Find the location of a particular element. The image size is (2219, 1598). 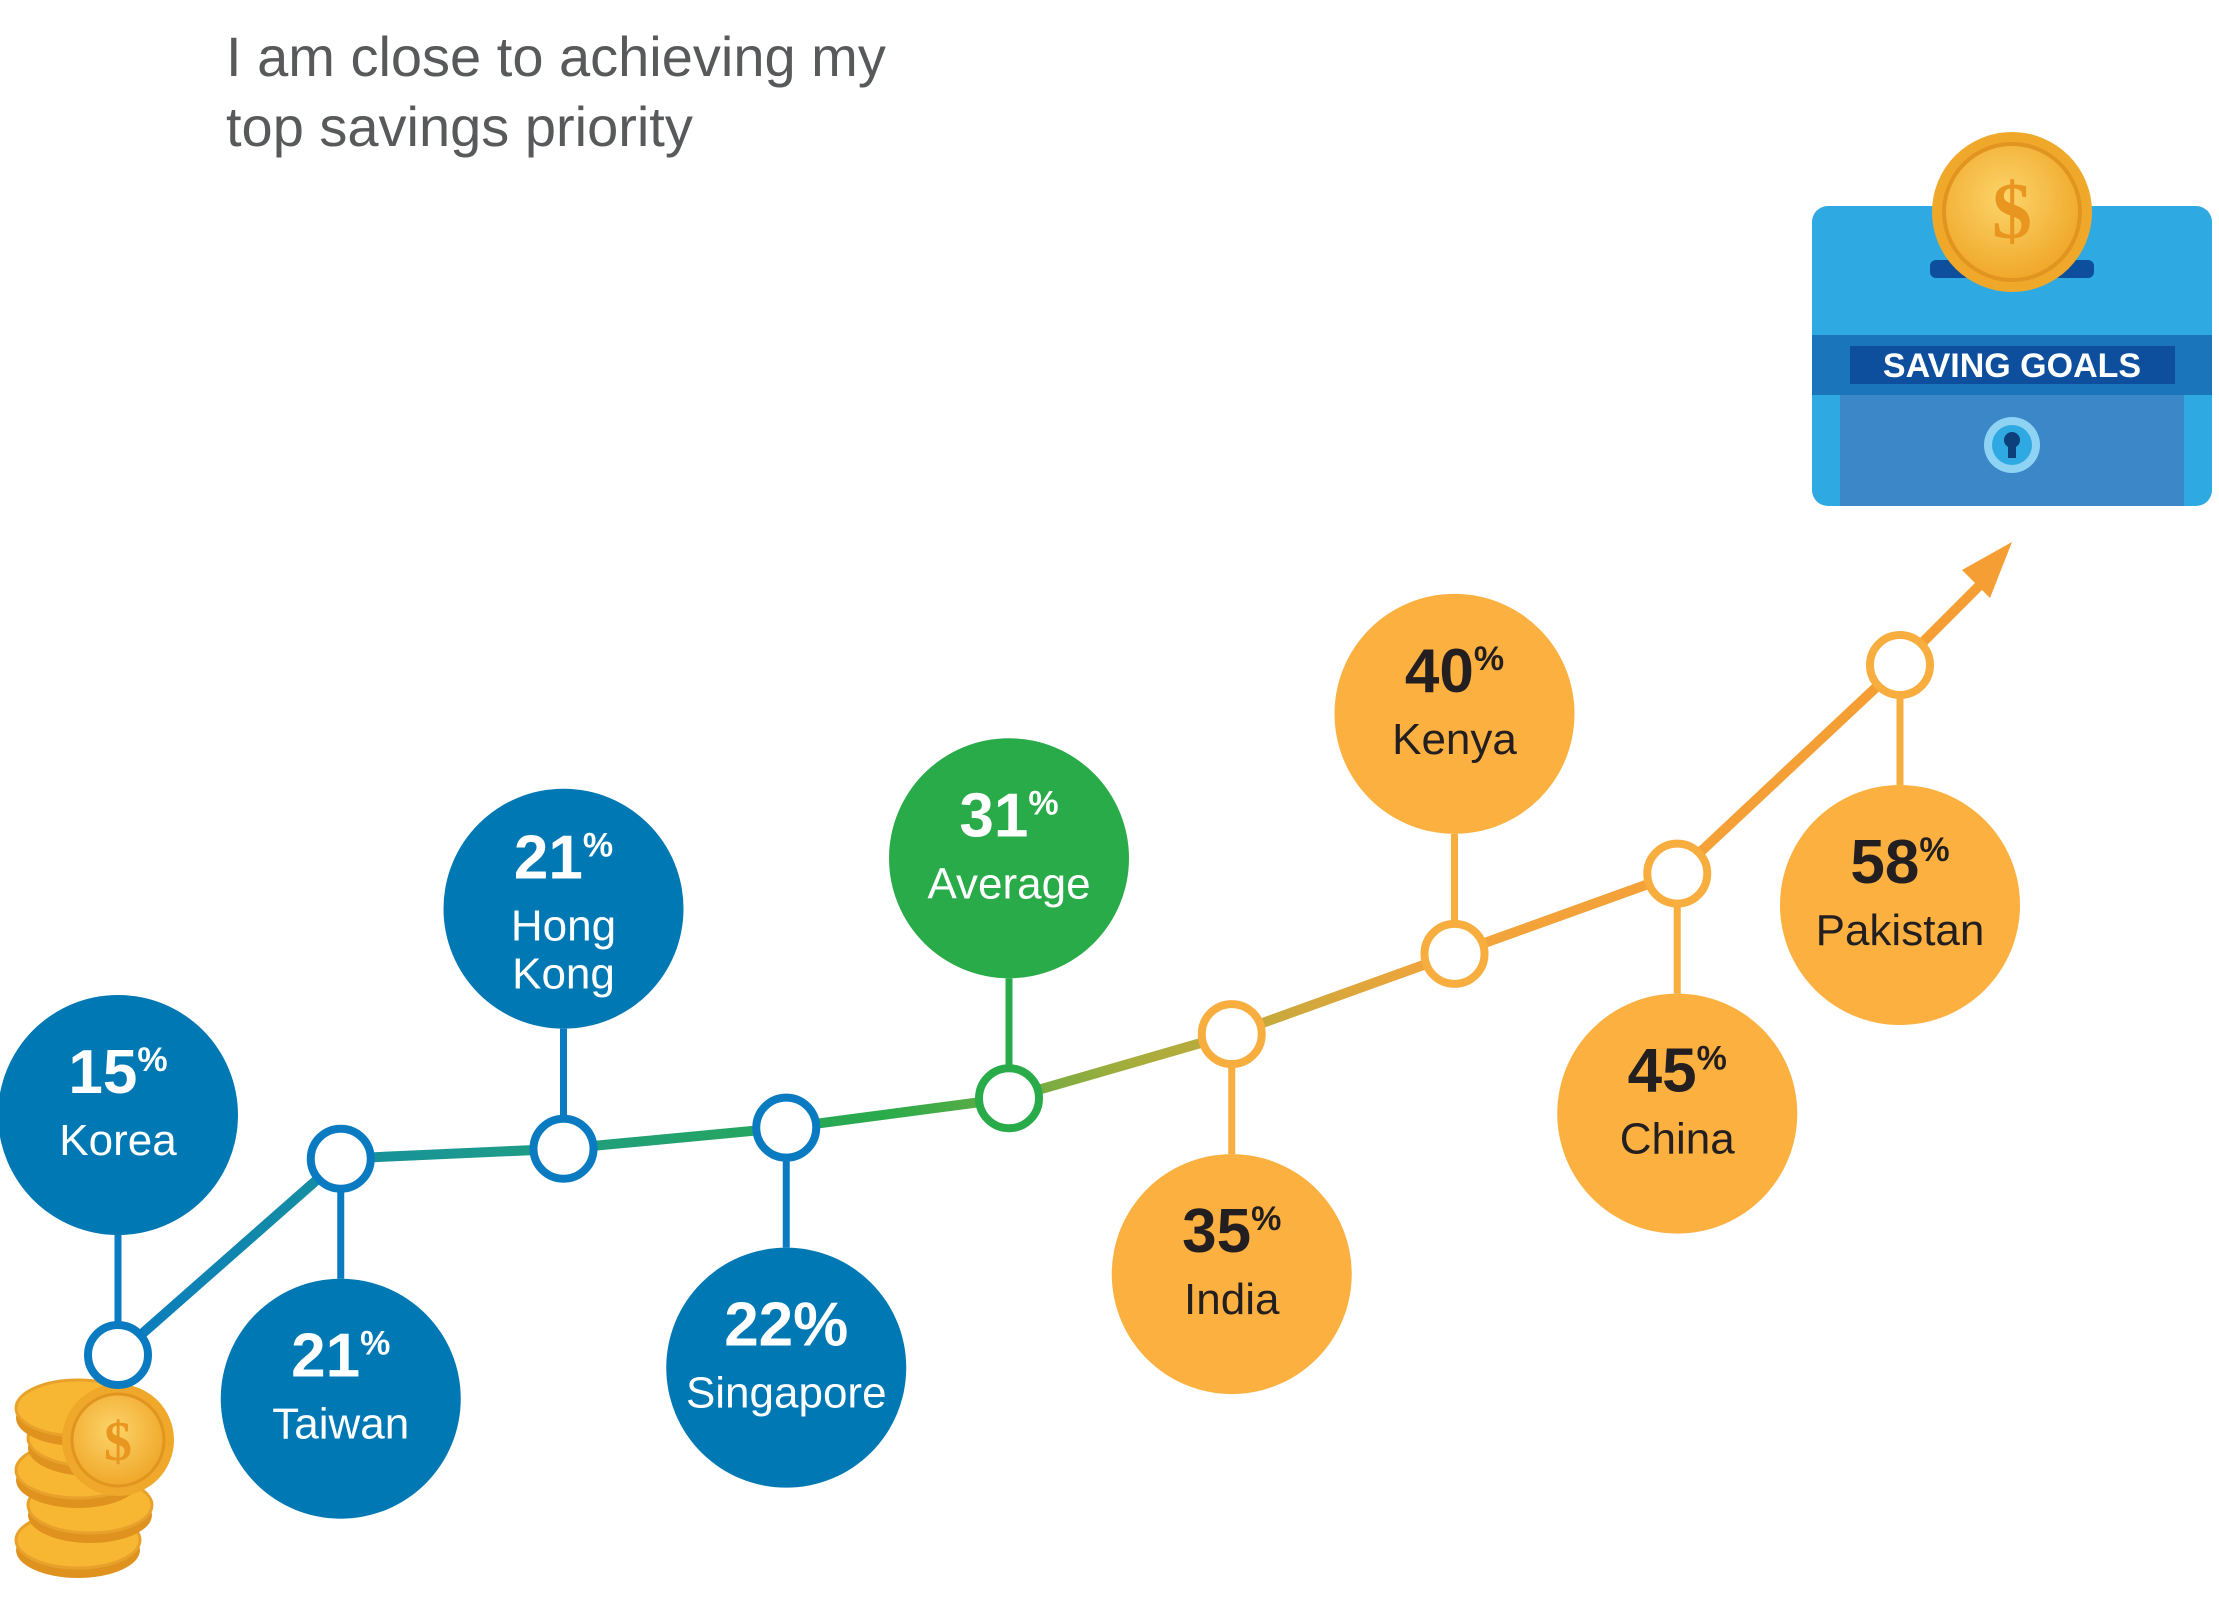

bubble-circle-taiwan is located at coordinates (340, 1398).